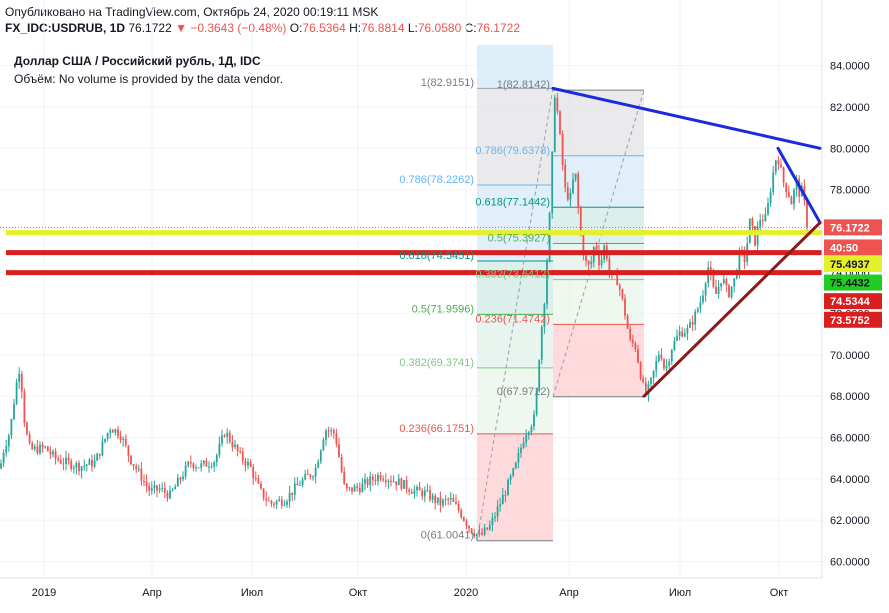 This screenshot has height=613, width=889. I want to click on time-tick-label: 2019, so click(44, 593).